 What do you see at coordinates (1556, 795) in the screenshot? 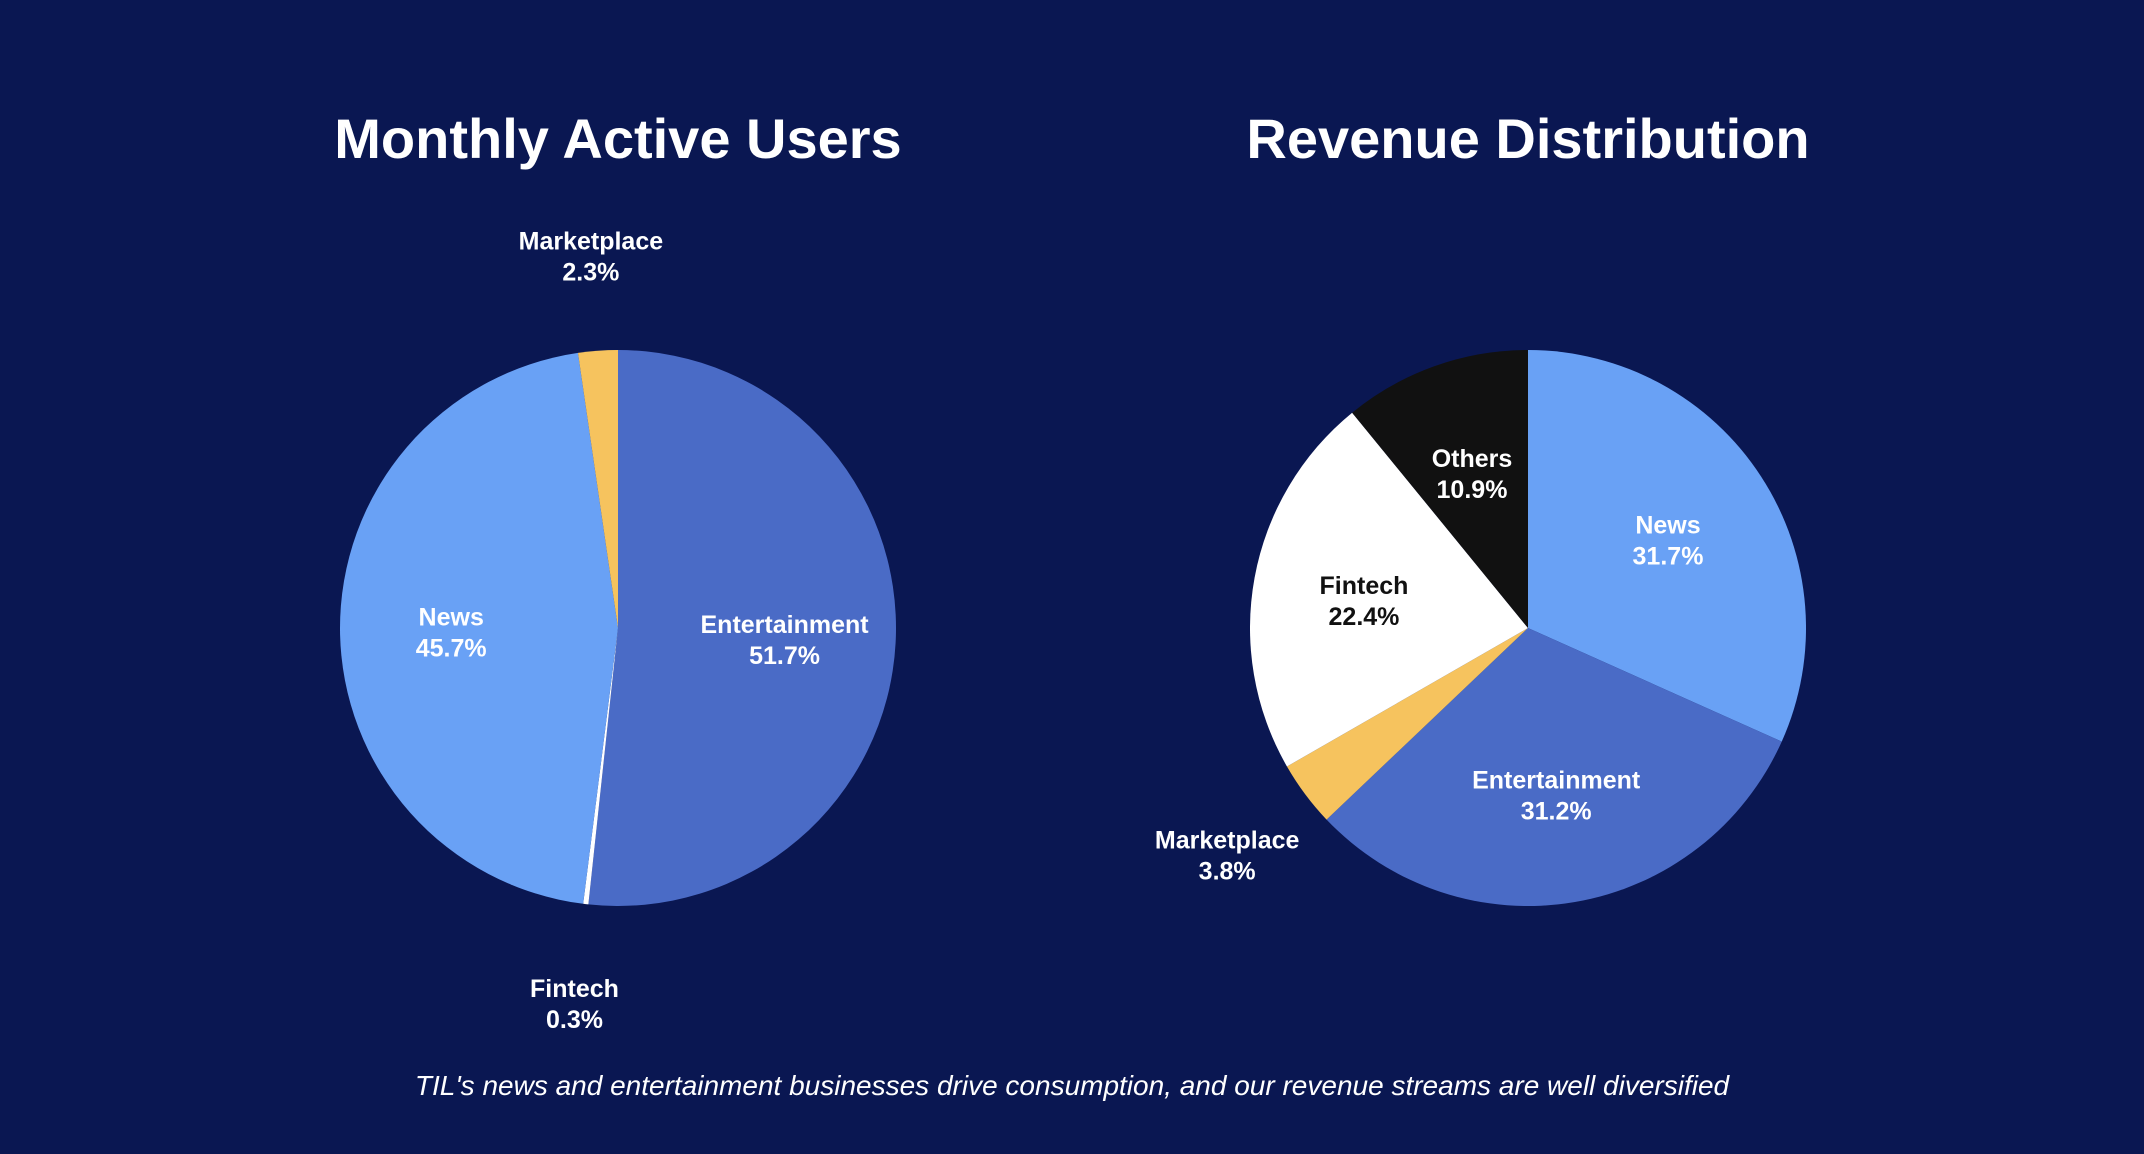
I see `revenue-label-entertainment: Entertainment 31.2%` at bounding box center [1556, 795].